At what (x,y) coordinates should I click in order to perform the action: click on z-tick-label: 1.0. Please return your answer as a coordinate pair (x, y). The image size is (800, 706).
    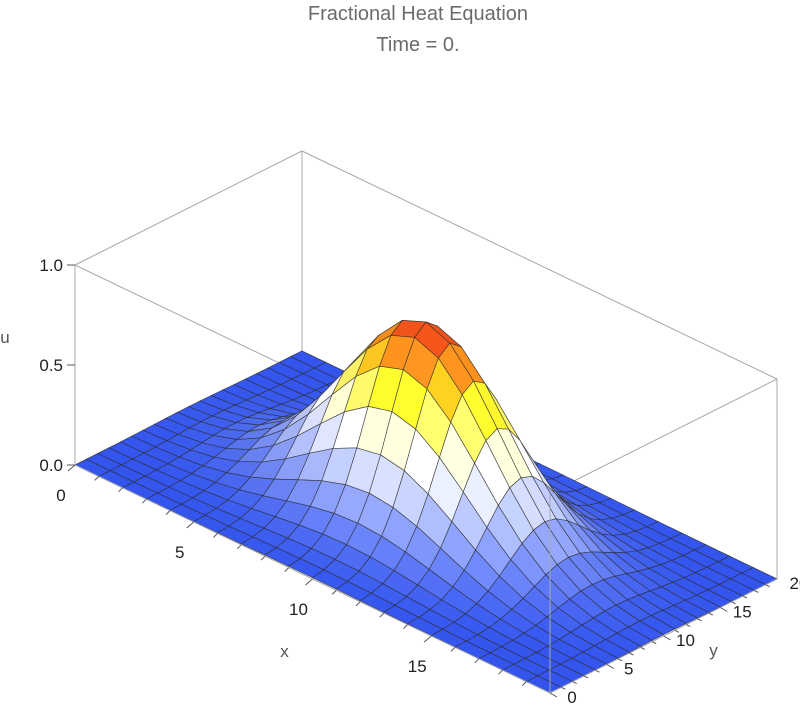
    Looking at the image, I should click on (51, 265).